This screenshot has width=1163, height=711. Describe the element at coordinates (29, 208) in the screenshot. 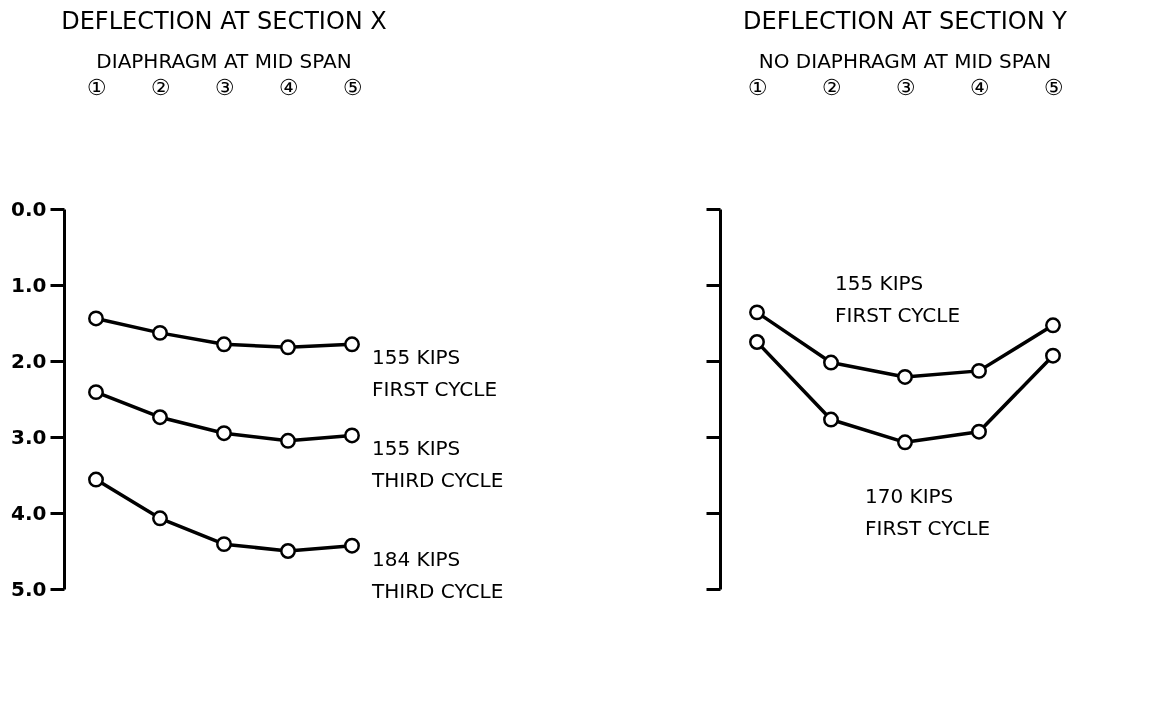

I see `y-tick-label: 0.0` at that location.